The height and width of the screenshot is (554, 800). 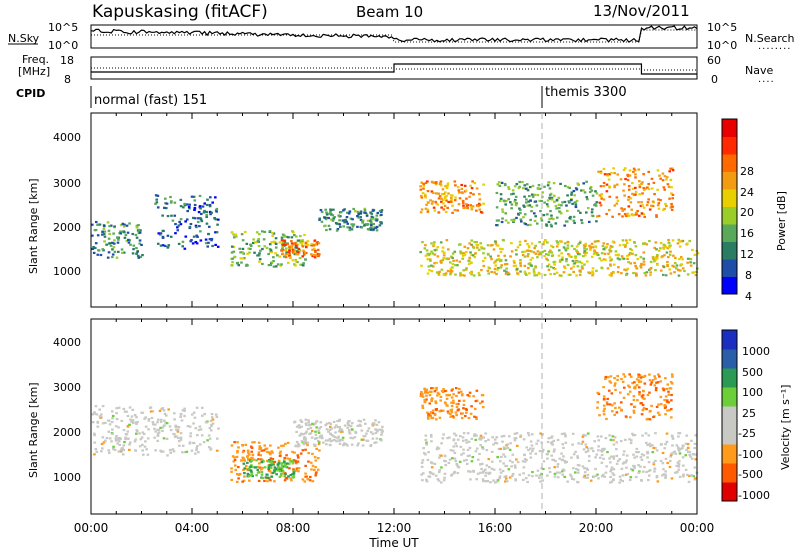 What do you see at coordinates (35, 59) in the screenshot?
I see `freq-left-label-1: Freq.` at bounding box center [35, 59].